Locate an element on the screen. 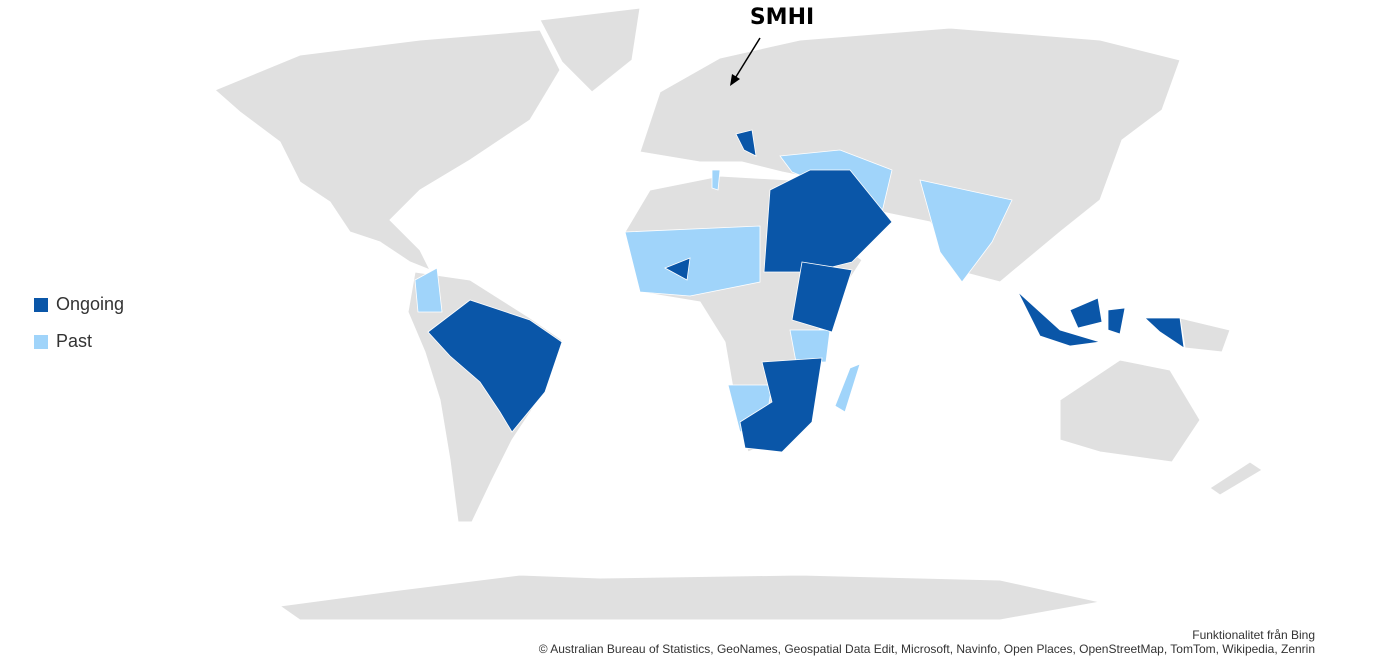 Image resolution: width=1381 pixels, height=668 pixels. legend-item: Ongoing is located at coordinates (79, 304).